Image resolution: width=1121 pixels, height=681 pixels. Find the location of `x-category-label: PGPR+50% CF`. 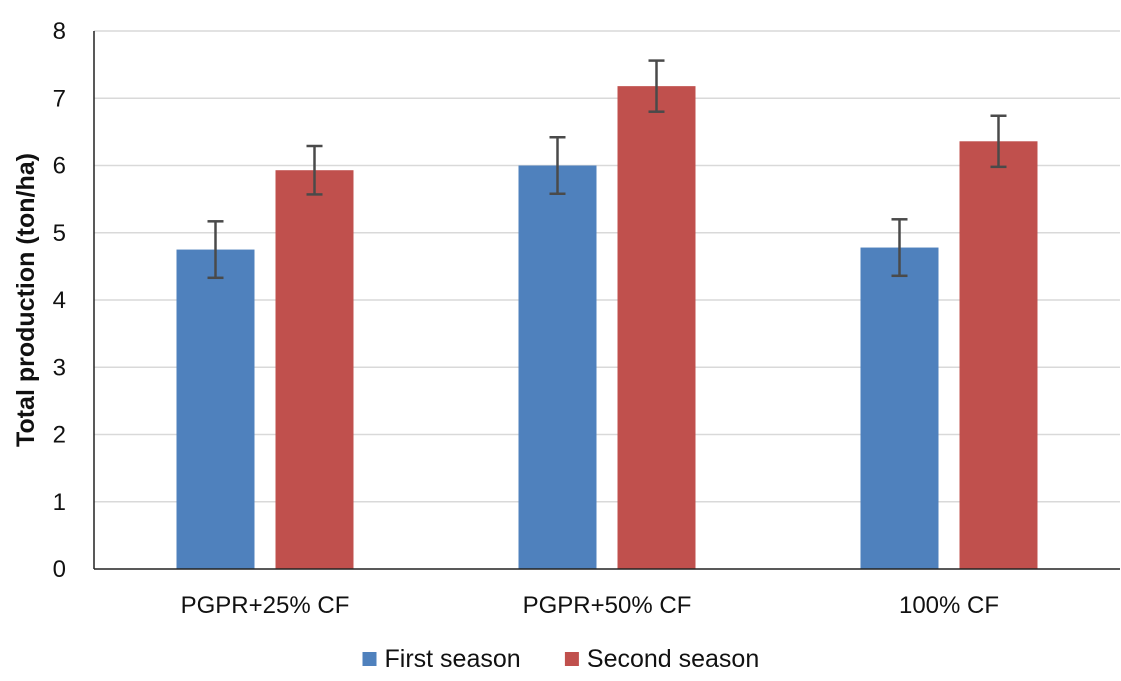

x-category-label: PGPR+50% CF is located at coordinates (607, 605).